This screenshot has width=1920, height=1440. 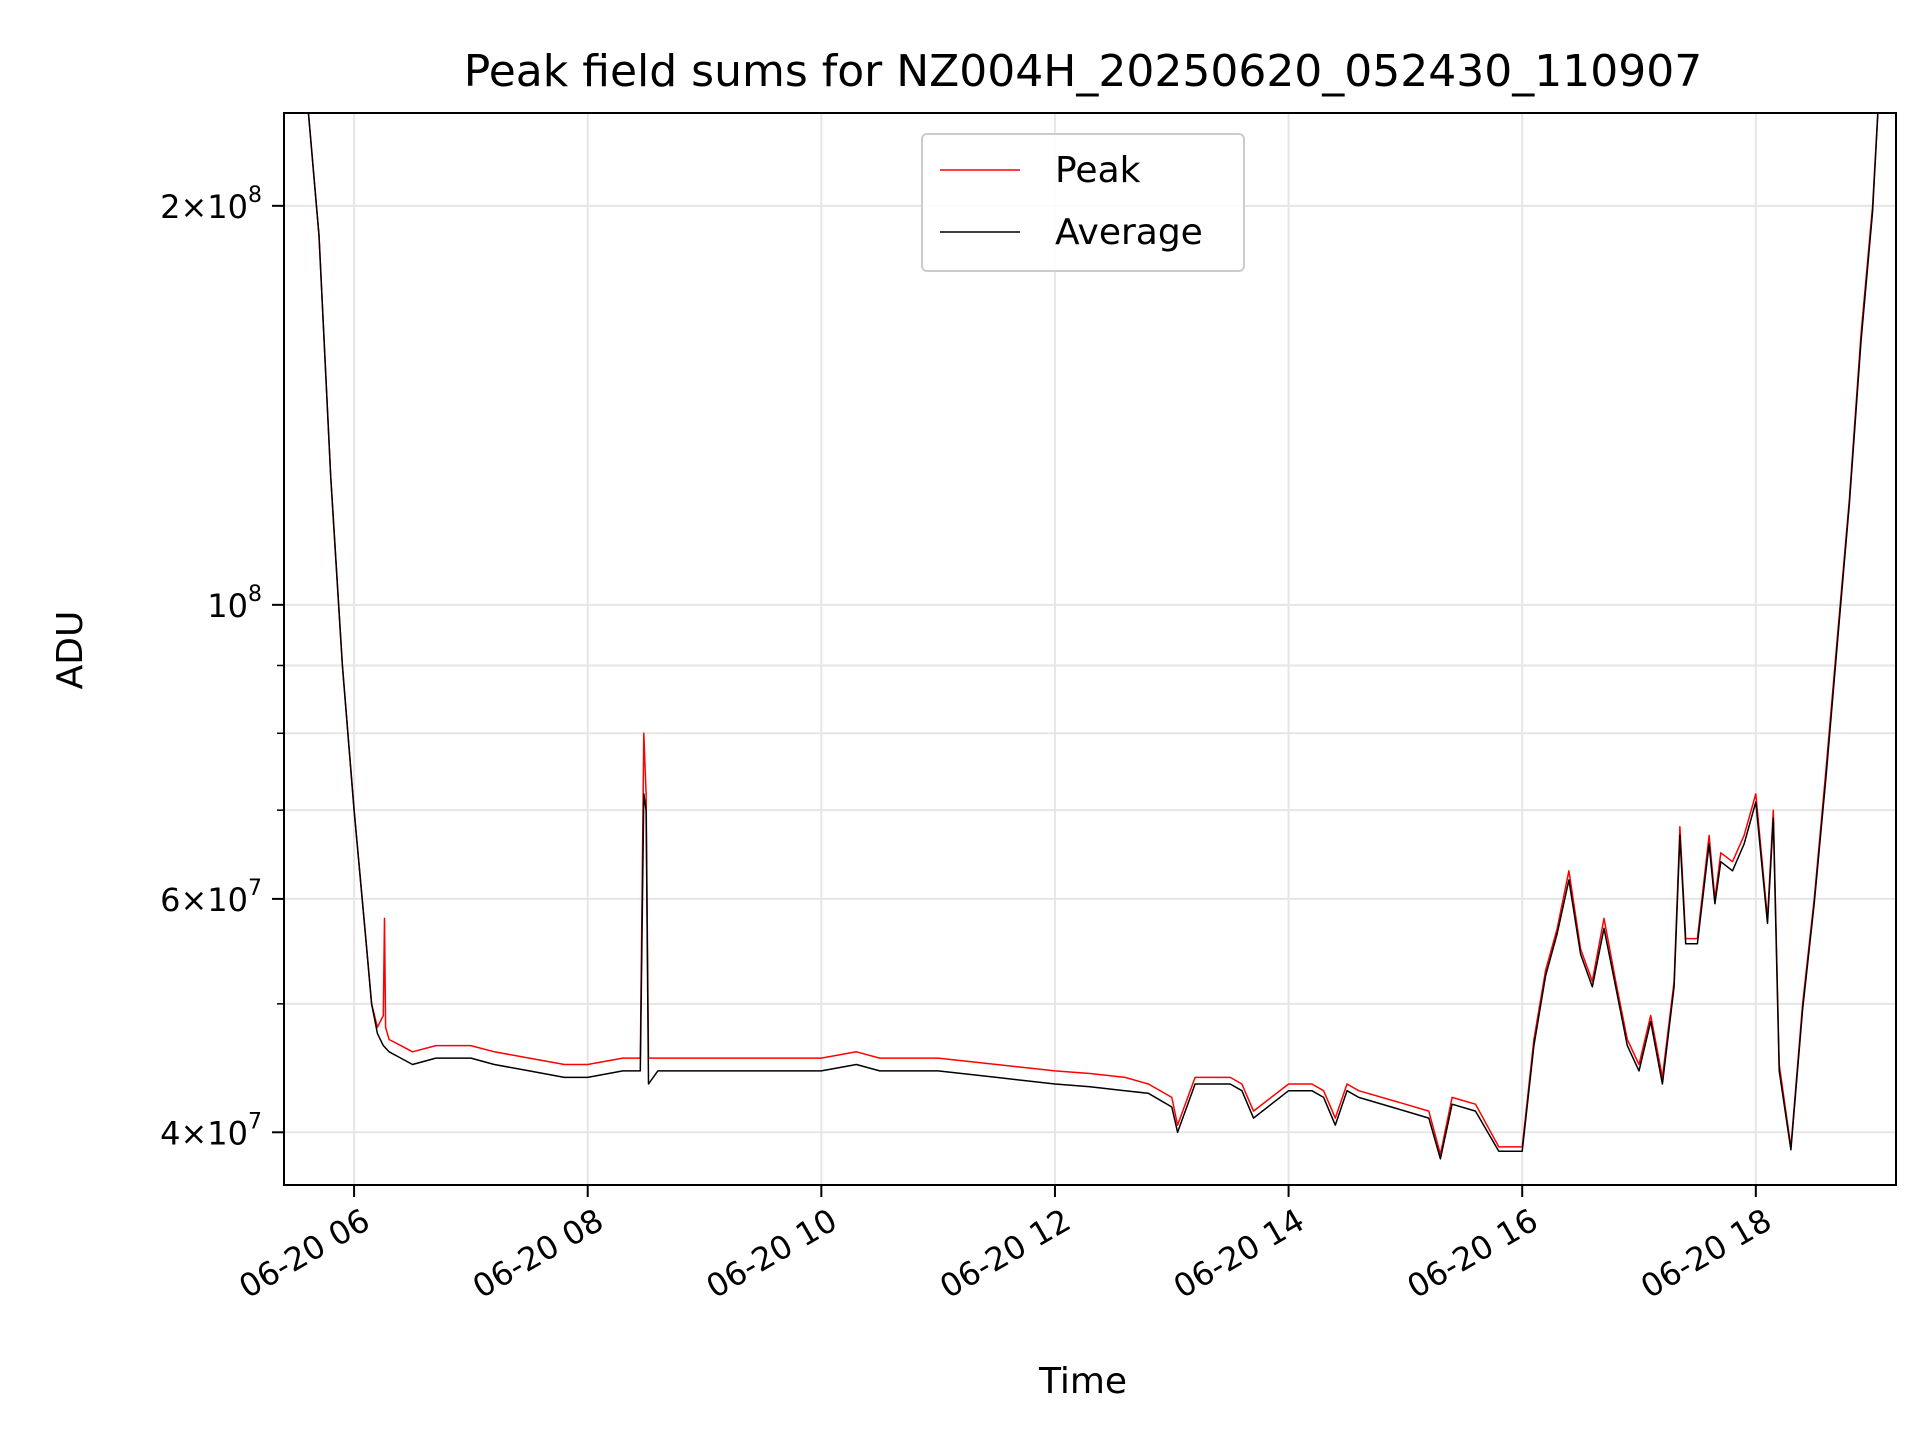 I want to click on legend-box, so click(x=1083, y=202).